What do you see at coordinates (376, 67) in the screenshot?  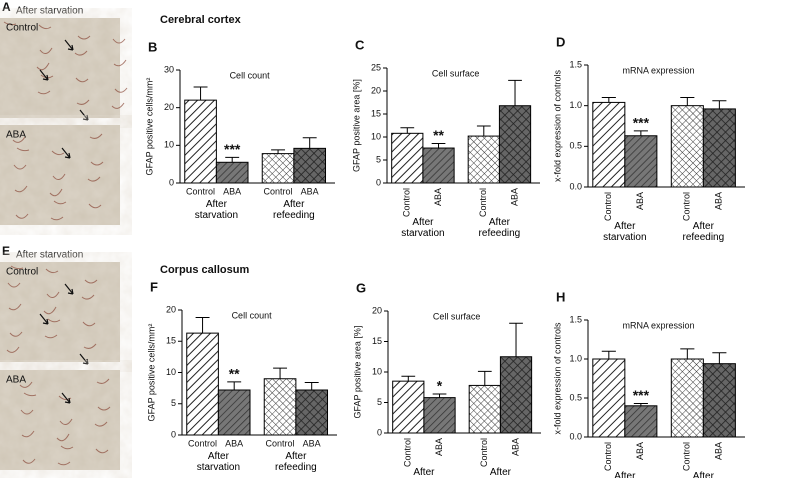 I see `y-tick-label: 25` at bounding box center [376, 67].